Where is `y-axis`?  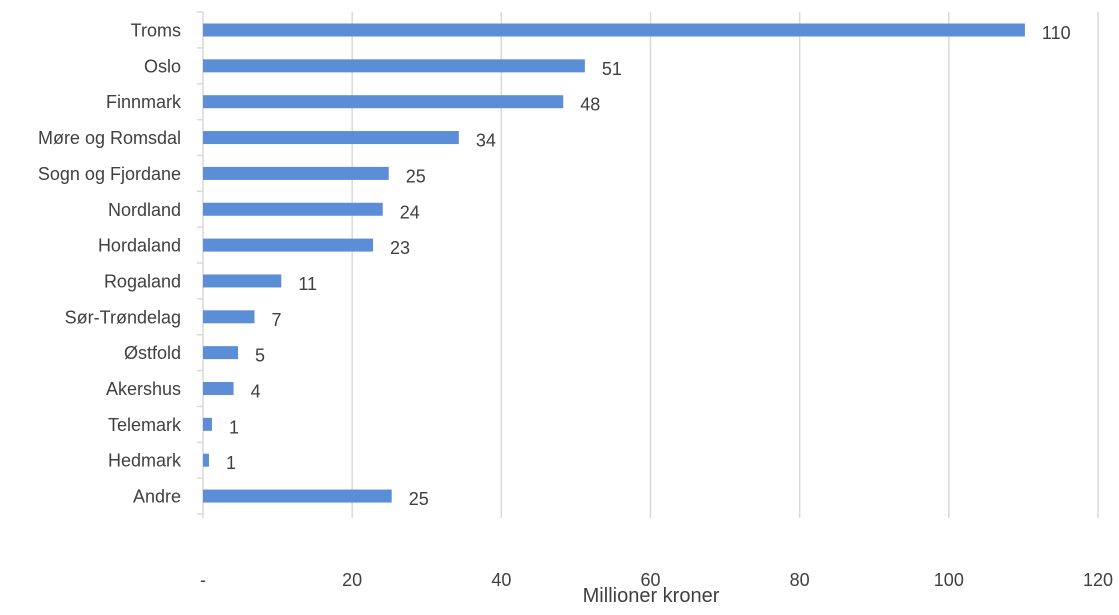 y-axis is located at coordinates (200, 264).